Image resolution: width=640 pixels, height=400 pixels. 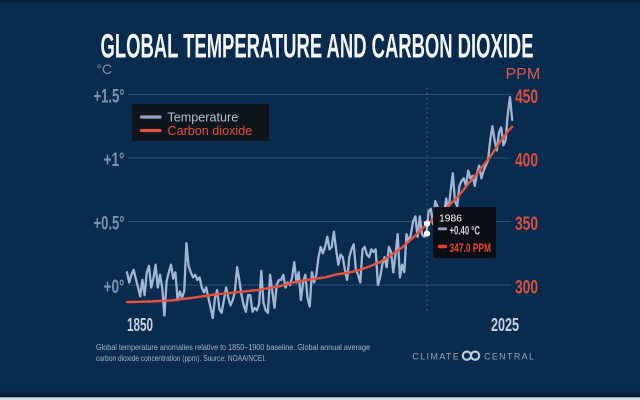 What do you see at coordinates (114, 287) in the screenshot?
I see `svg-text: +0°` at bounding box center [114, 287].